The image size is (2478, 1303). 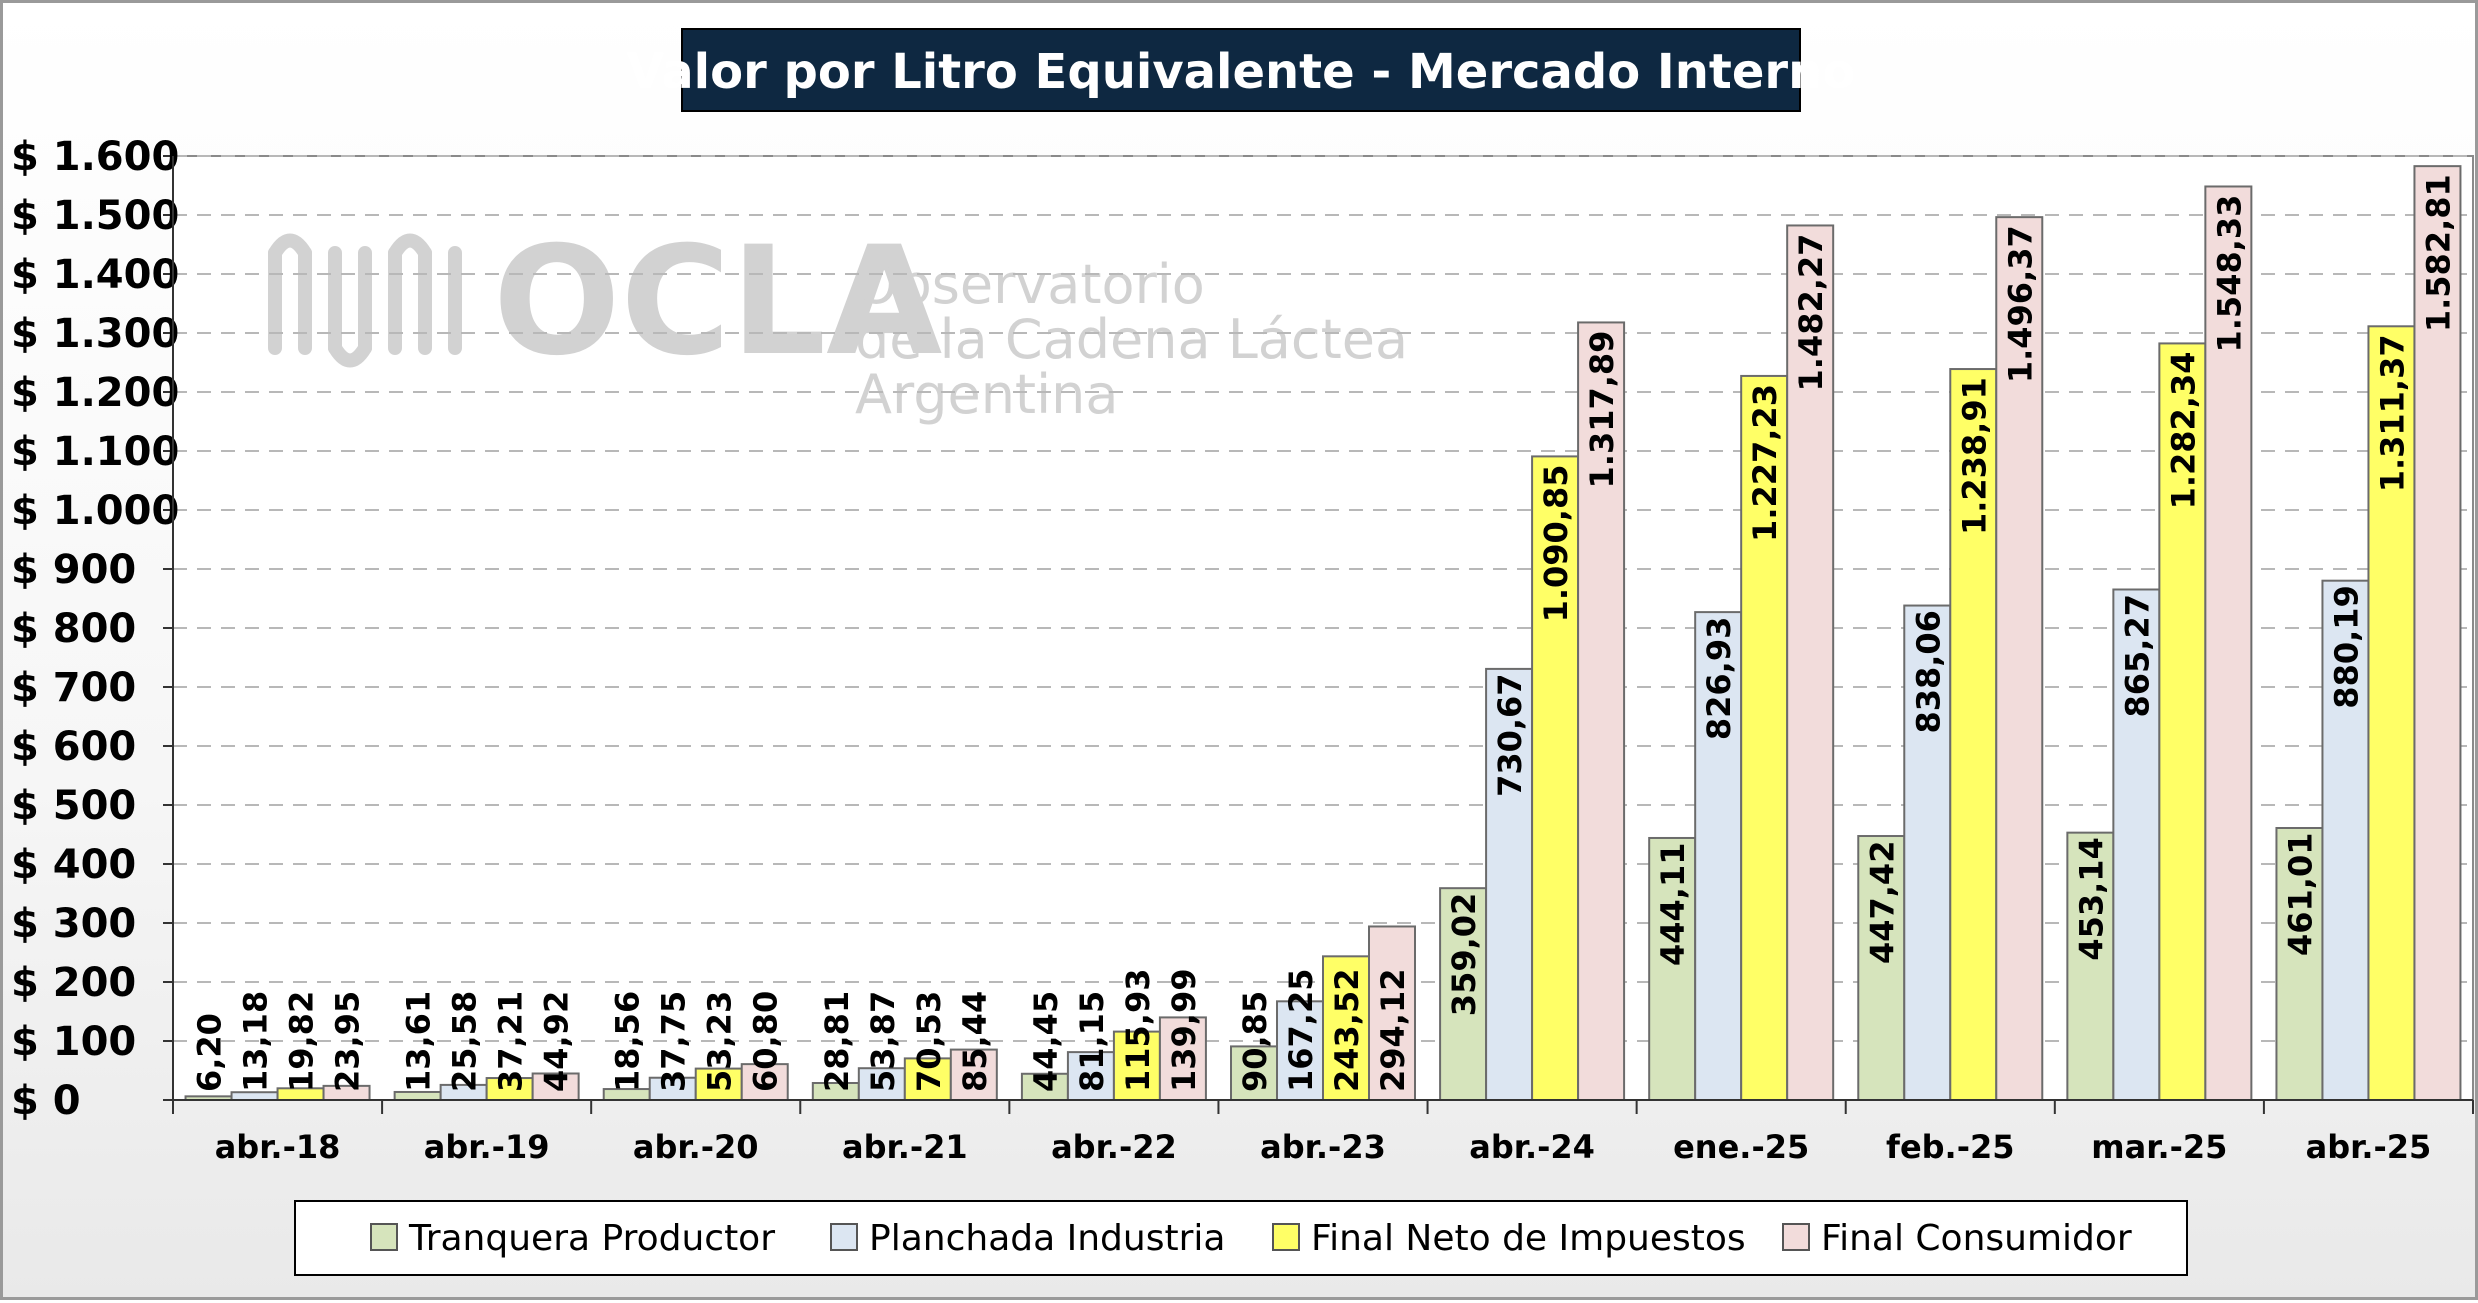 What do you see at coordinates (2300, 894) in the screenshot?
I see `data-label: 461,01` at bounding box center [2300, 894].